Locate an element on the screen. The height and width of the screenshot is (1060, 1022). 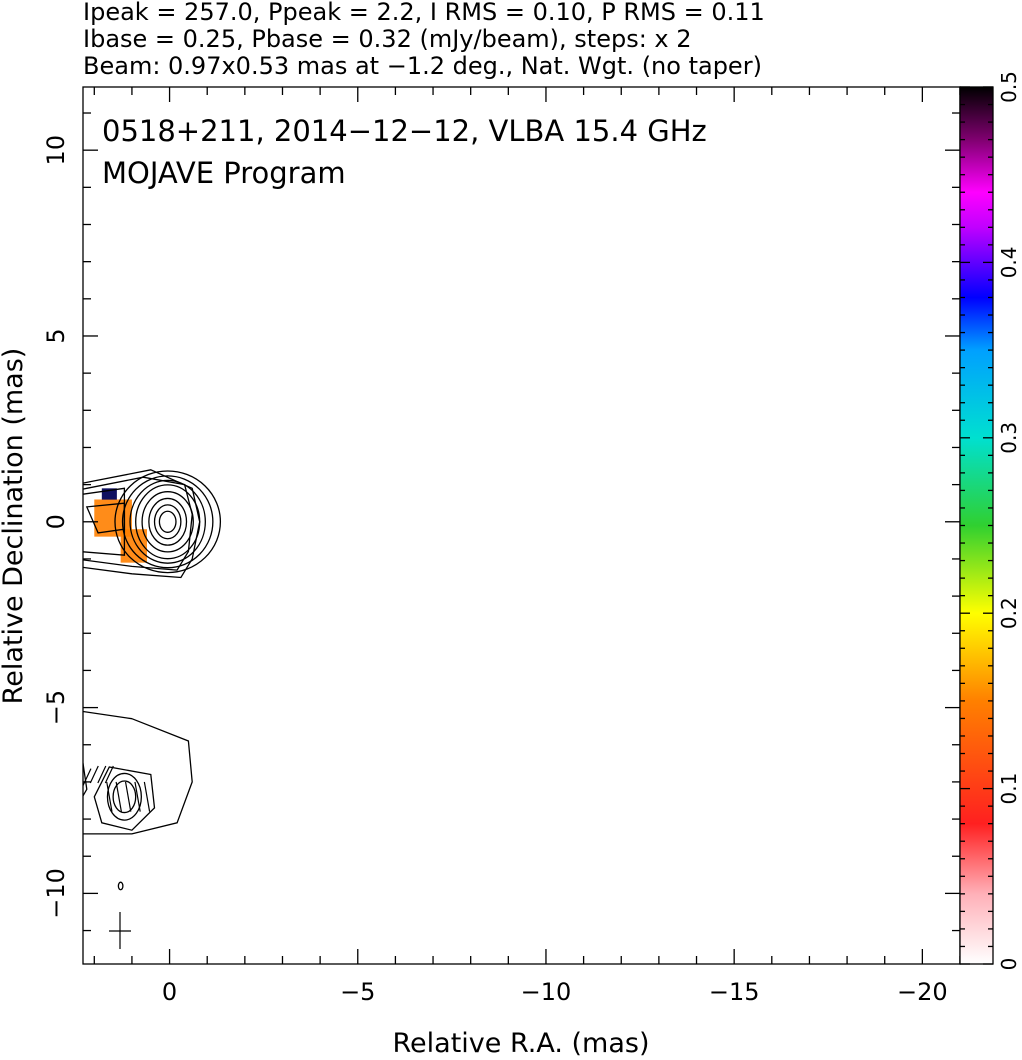
polarization-patch is located at coordinates (109, 494).